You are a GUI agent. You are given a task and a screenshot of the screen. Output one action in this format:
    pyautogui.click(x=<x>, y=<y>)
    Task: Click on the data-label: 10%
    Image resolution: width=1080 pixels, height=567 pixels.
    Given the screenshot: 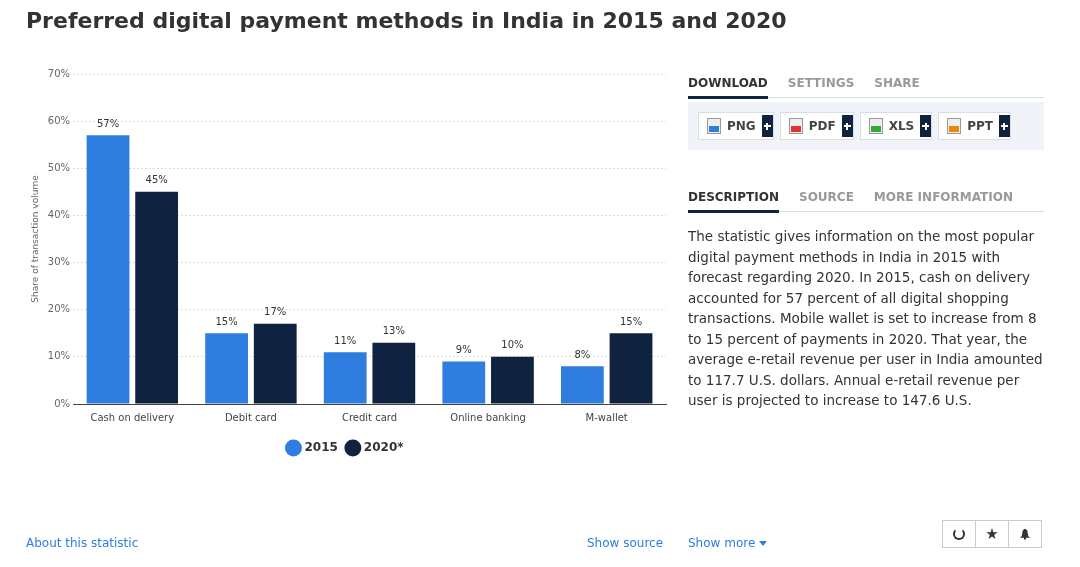 What is the action you would take?
    pyautogui.click(x=512, y=345)
    